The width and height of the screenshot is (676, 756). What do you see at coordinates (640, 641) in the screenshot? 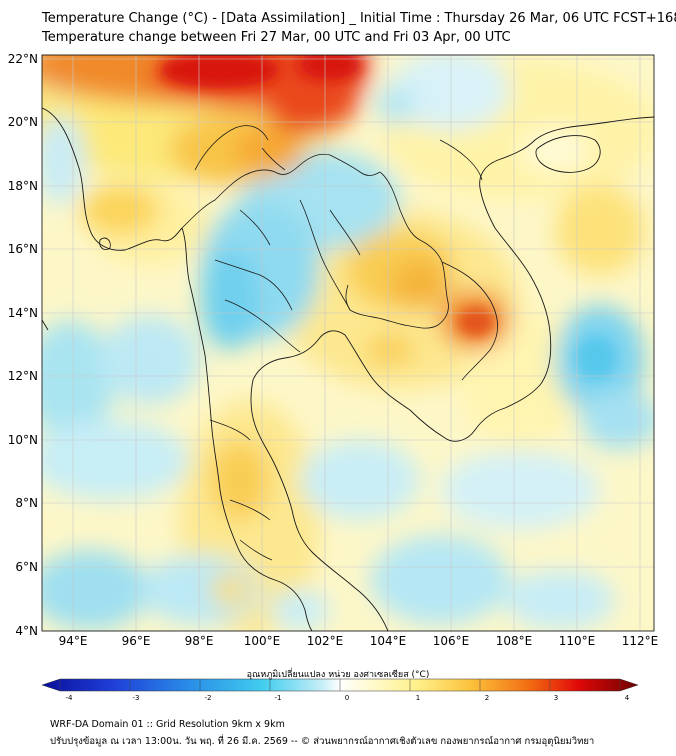
I see `lon-label: 112°E` at bounding box center [640, 641].